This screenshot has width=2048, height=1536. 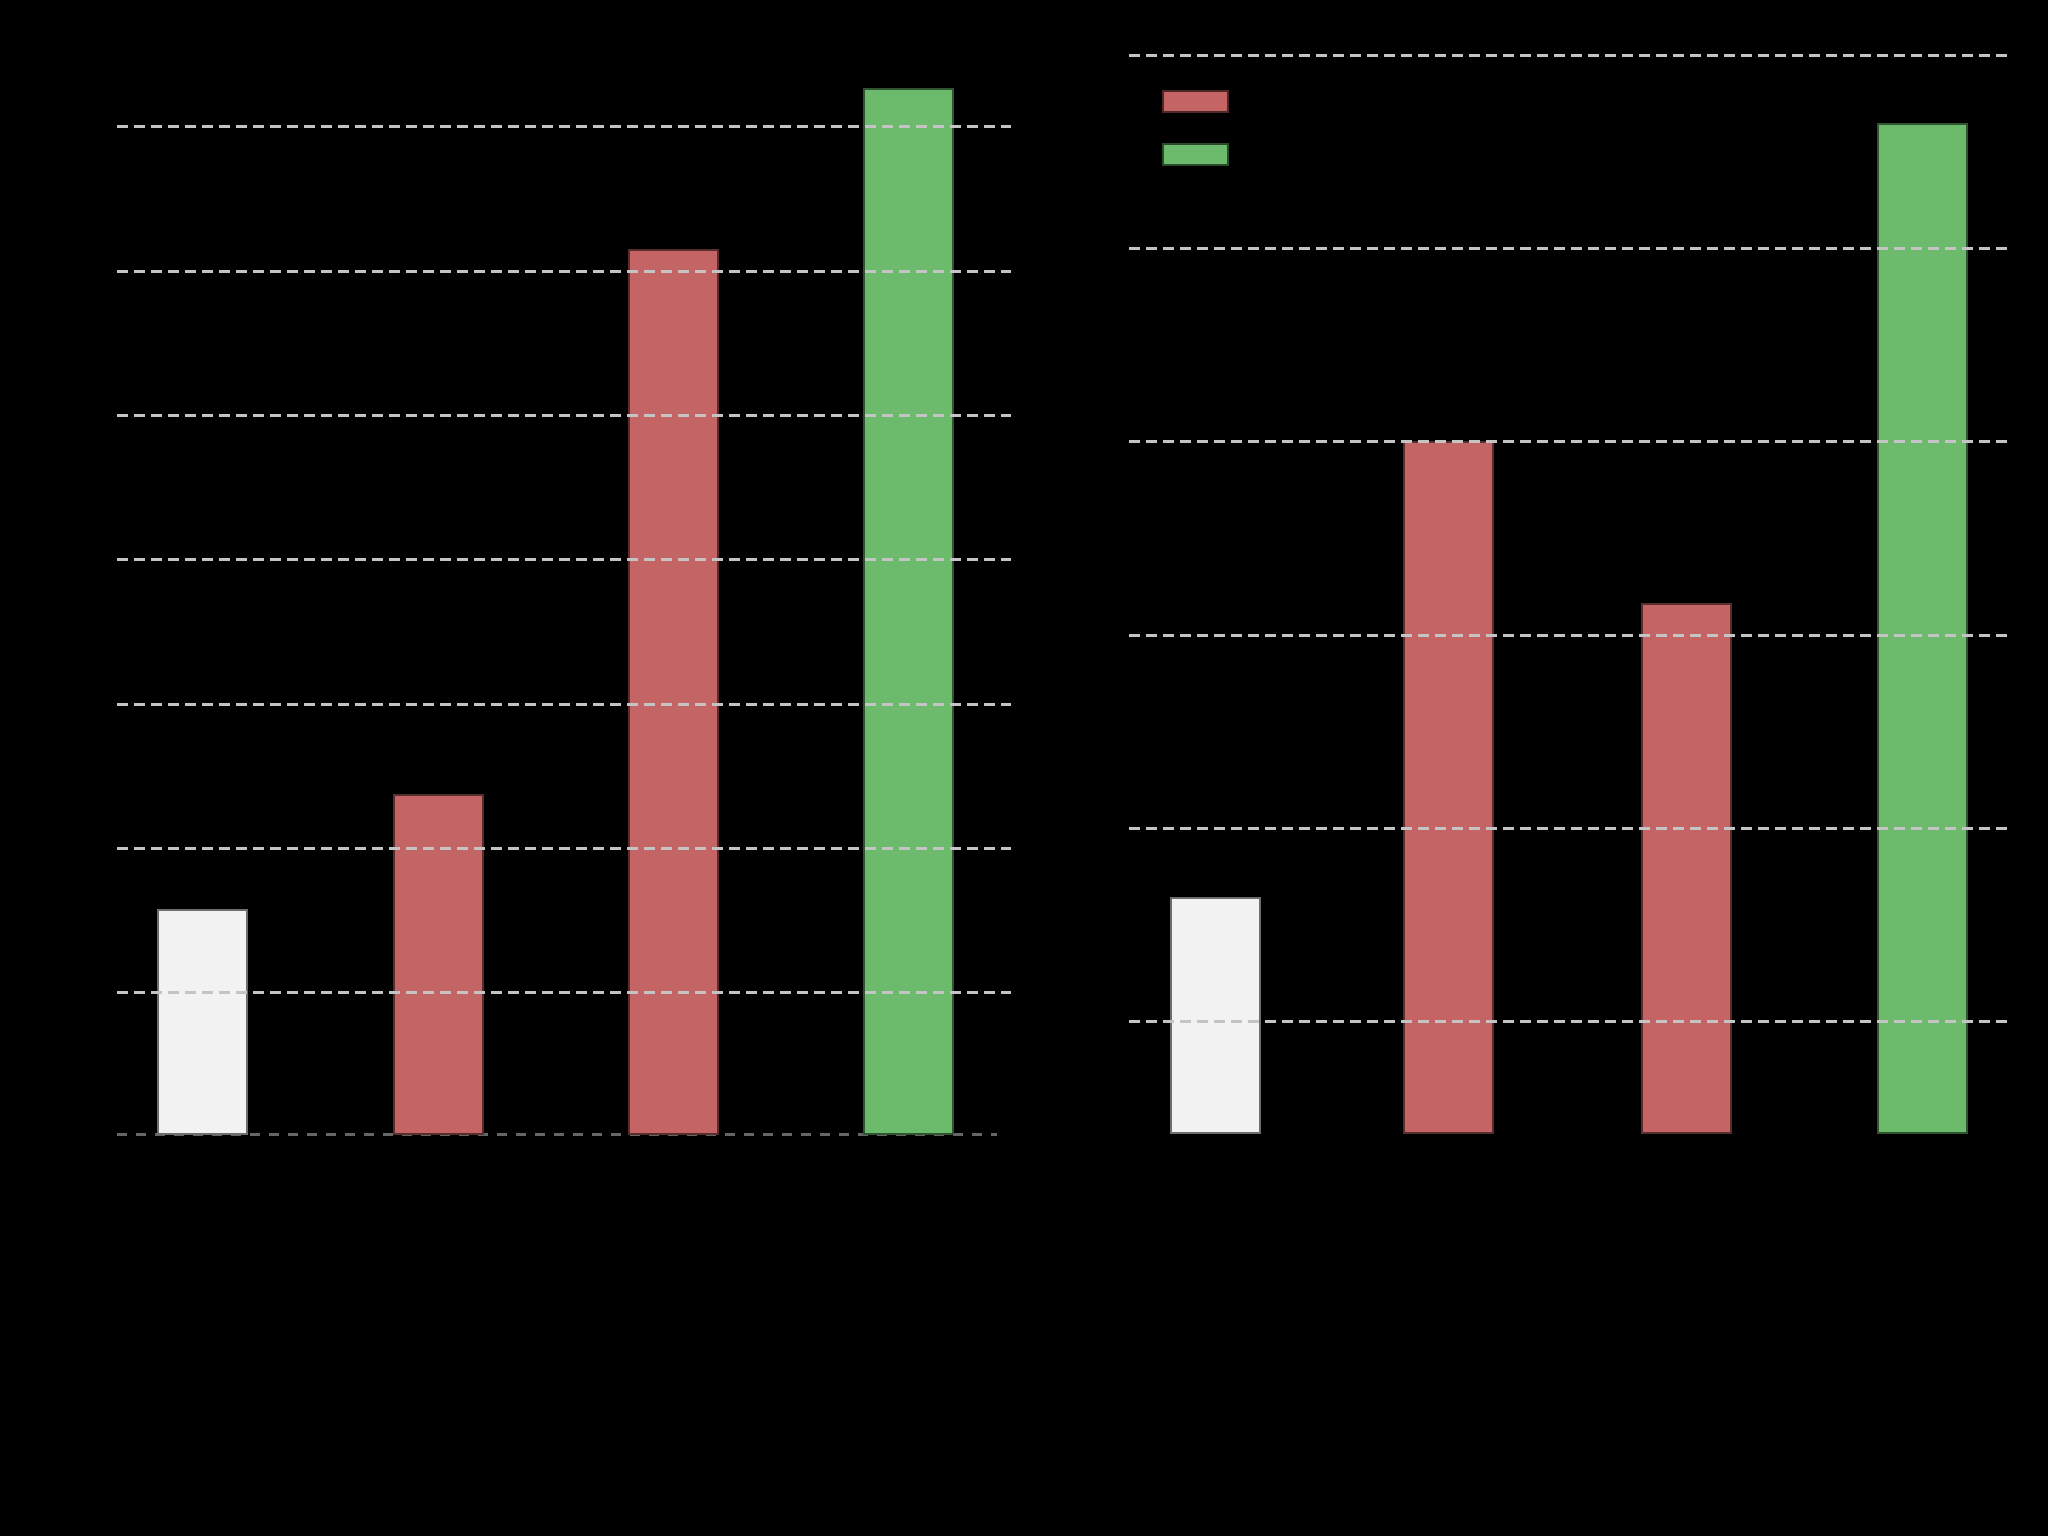 I want to click on green-series-swatch, so click(x=1195, y=154).